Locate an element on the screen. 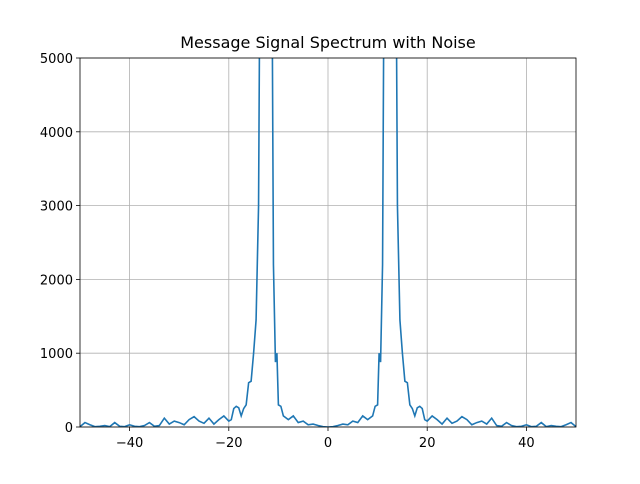 The height and width of the screenshot is (484, 640). y-tick-label: 1000 is located at coordinates (56, 354).